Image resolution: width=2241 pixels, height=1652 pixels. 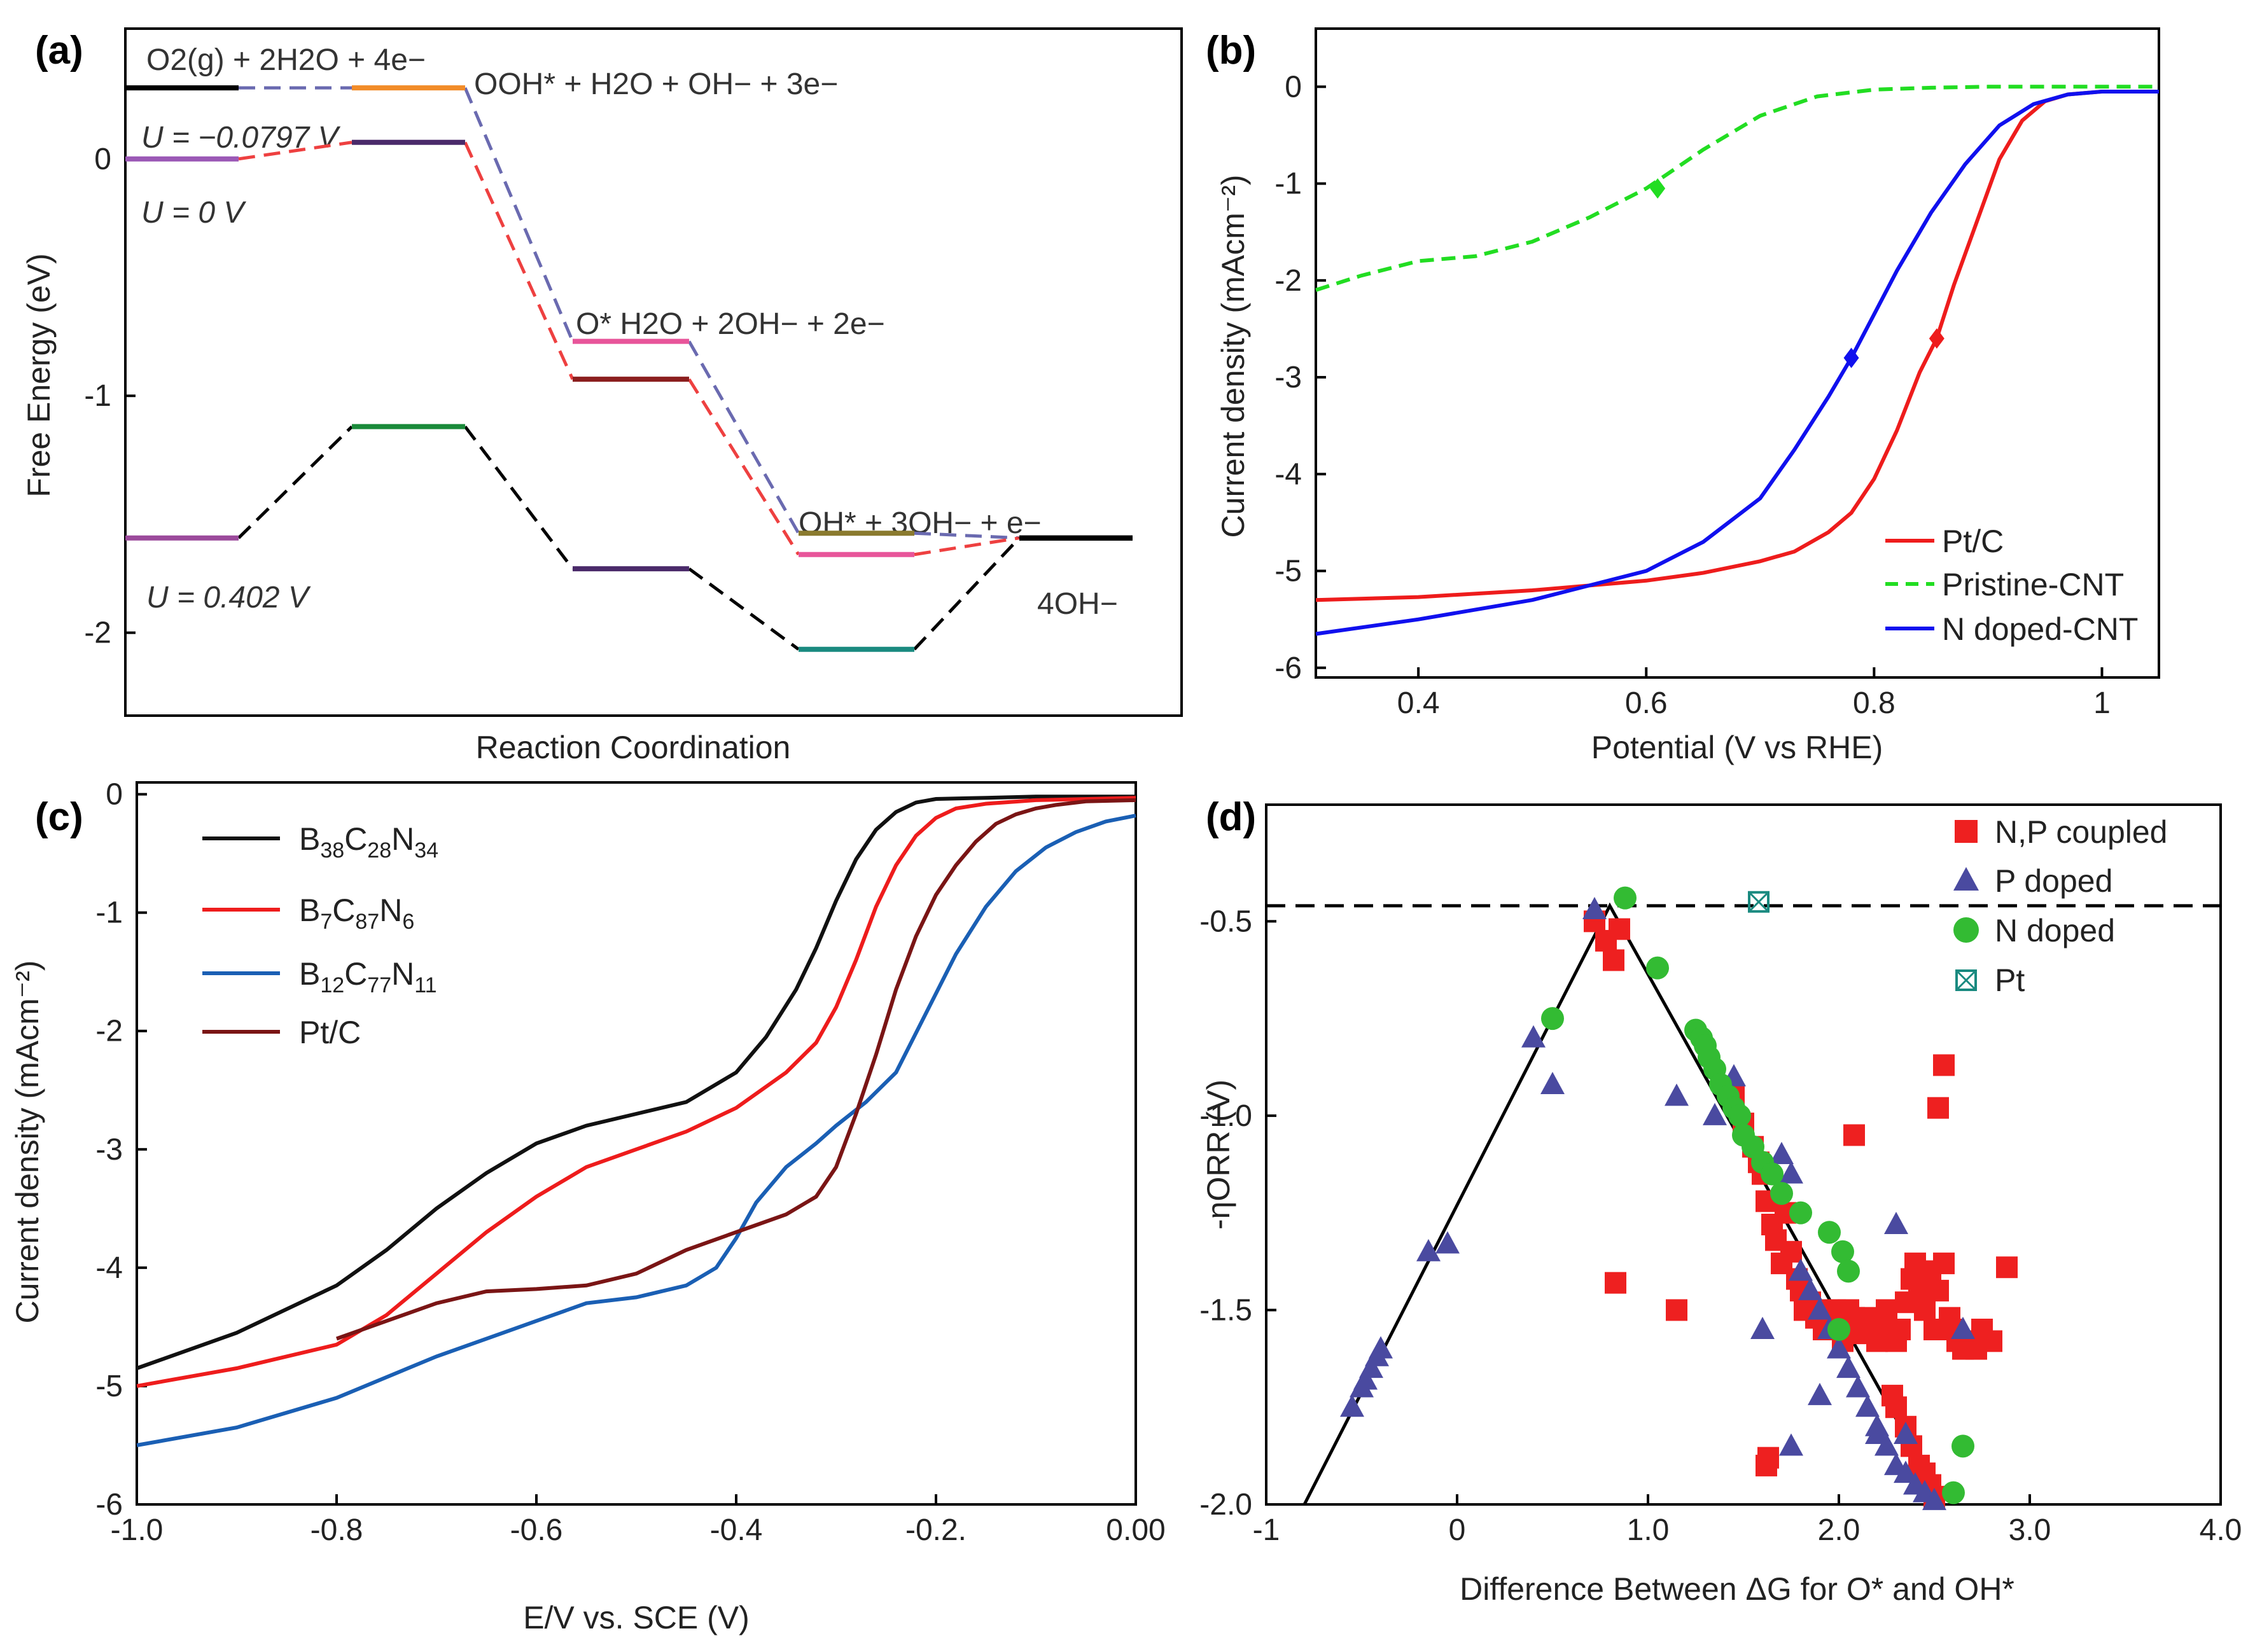 I want to click on c-ytick-label-5: -5, so click(x=109, y=1386).